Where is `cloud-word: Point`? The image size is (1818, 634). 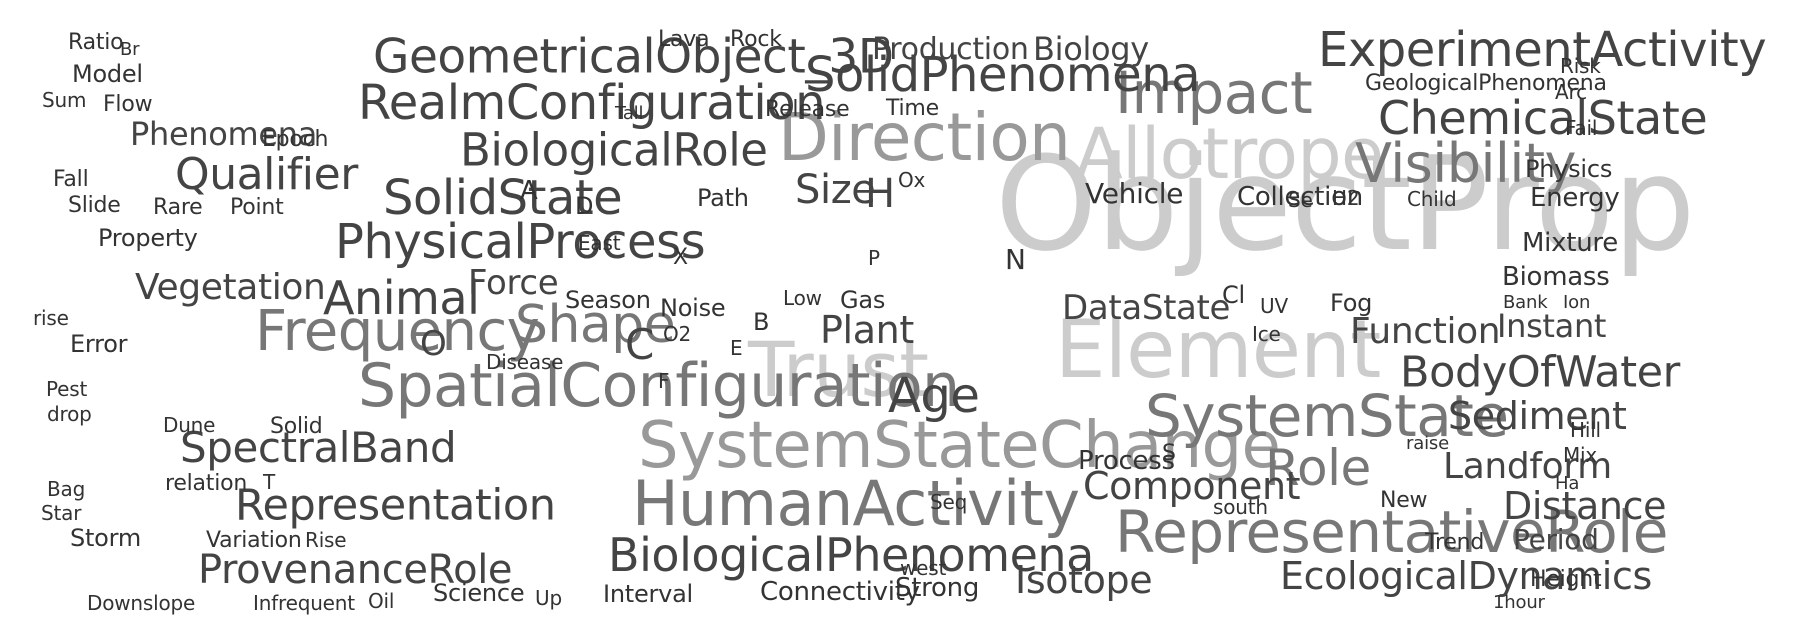 cloud-word: Point is located at coordinates (257, 207).